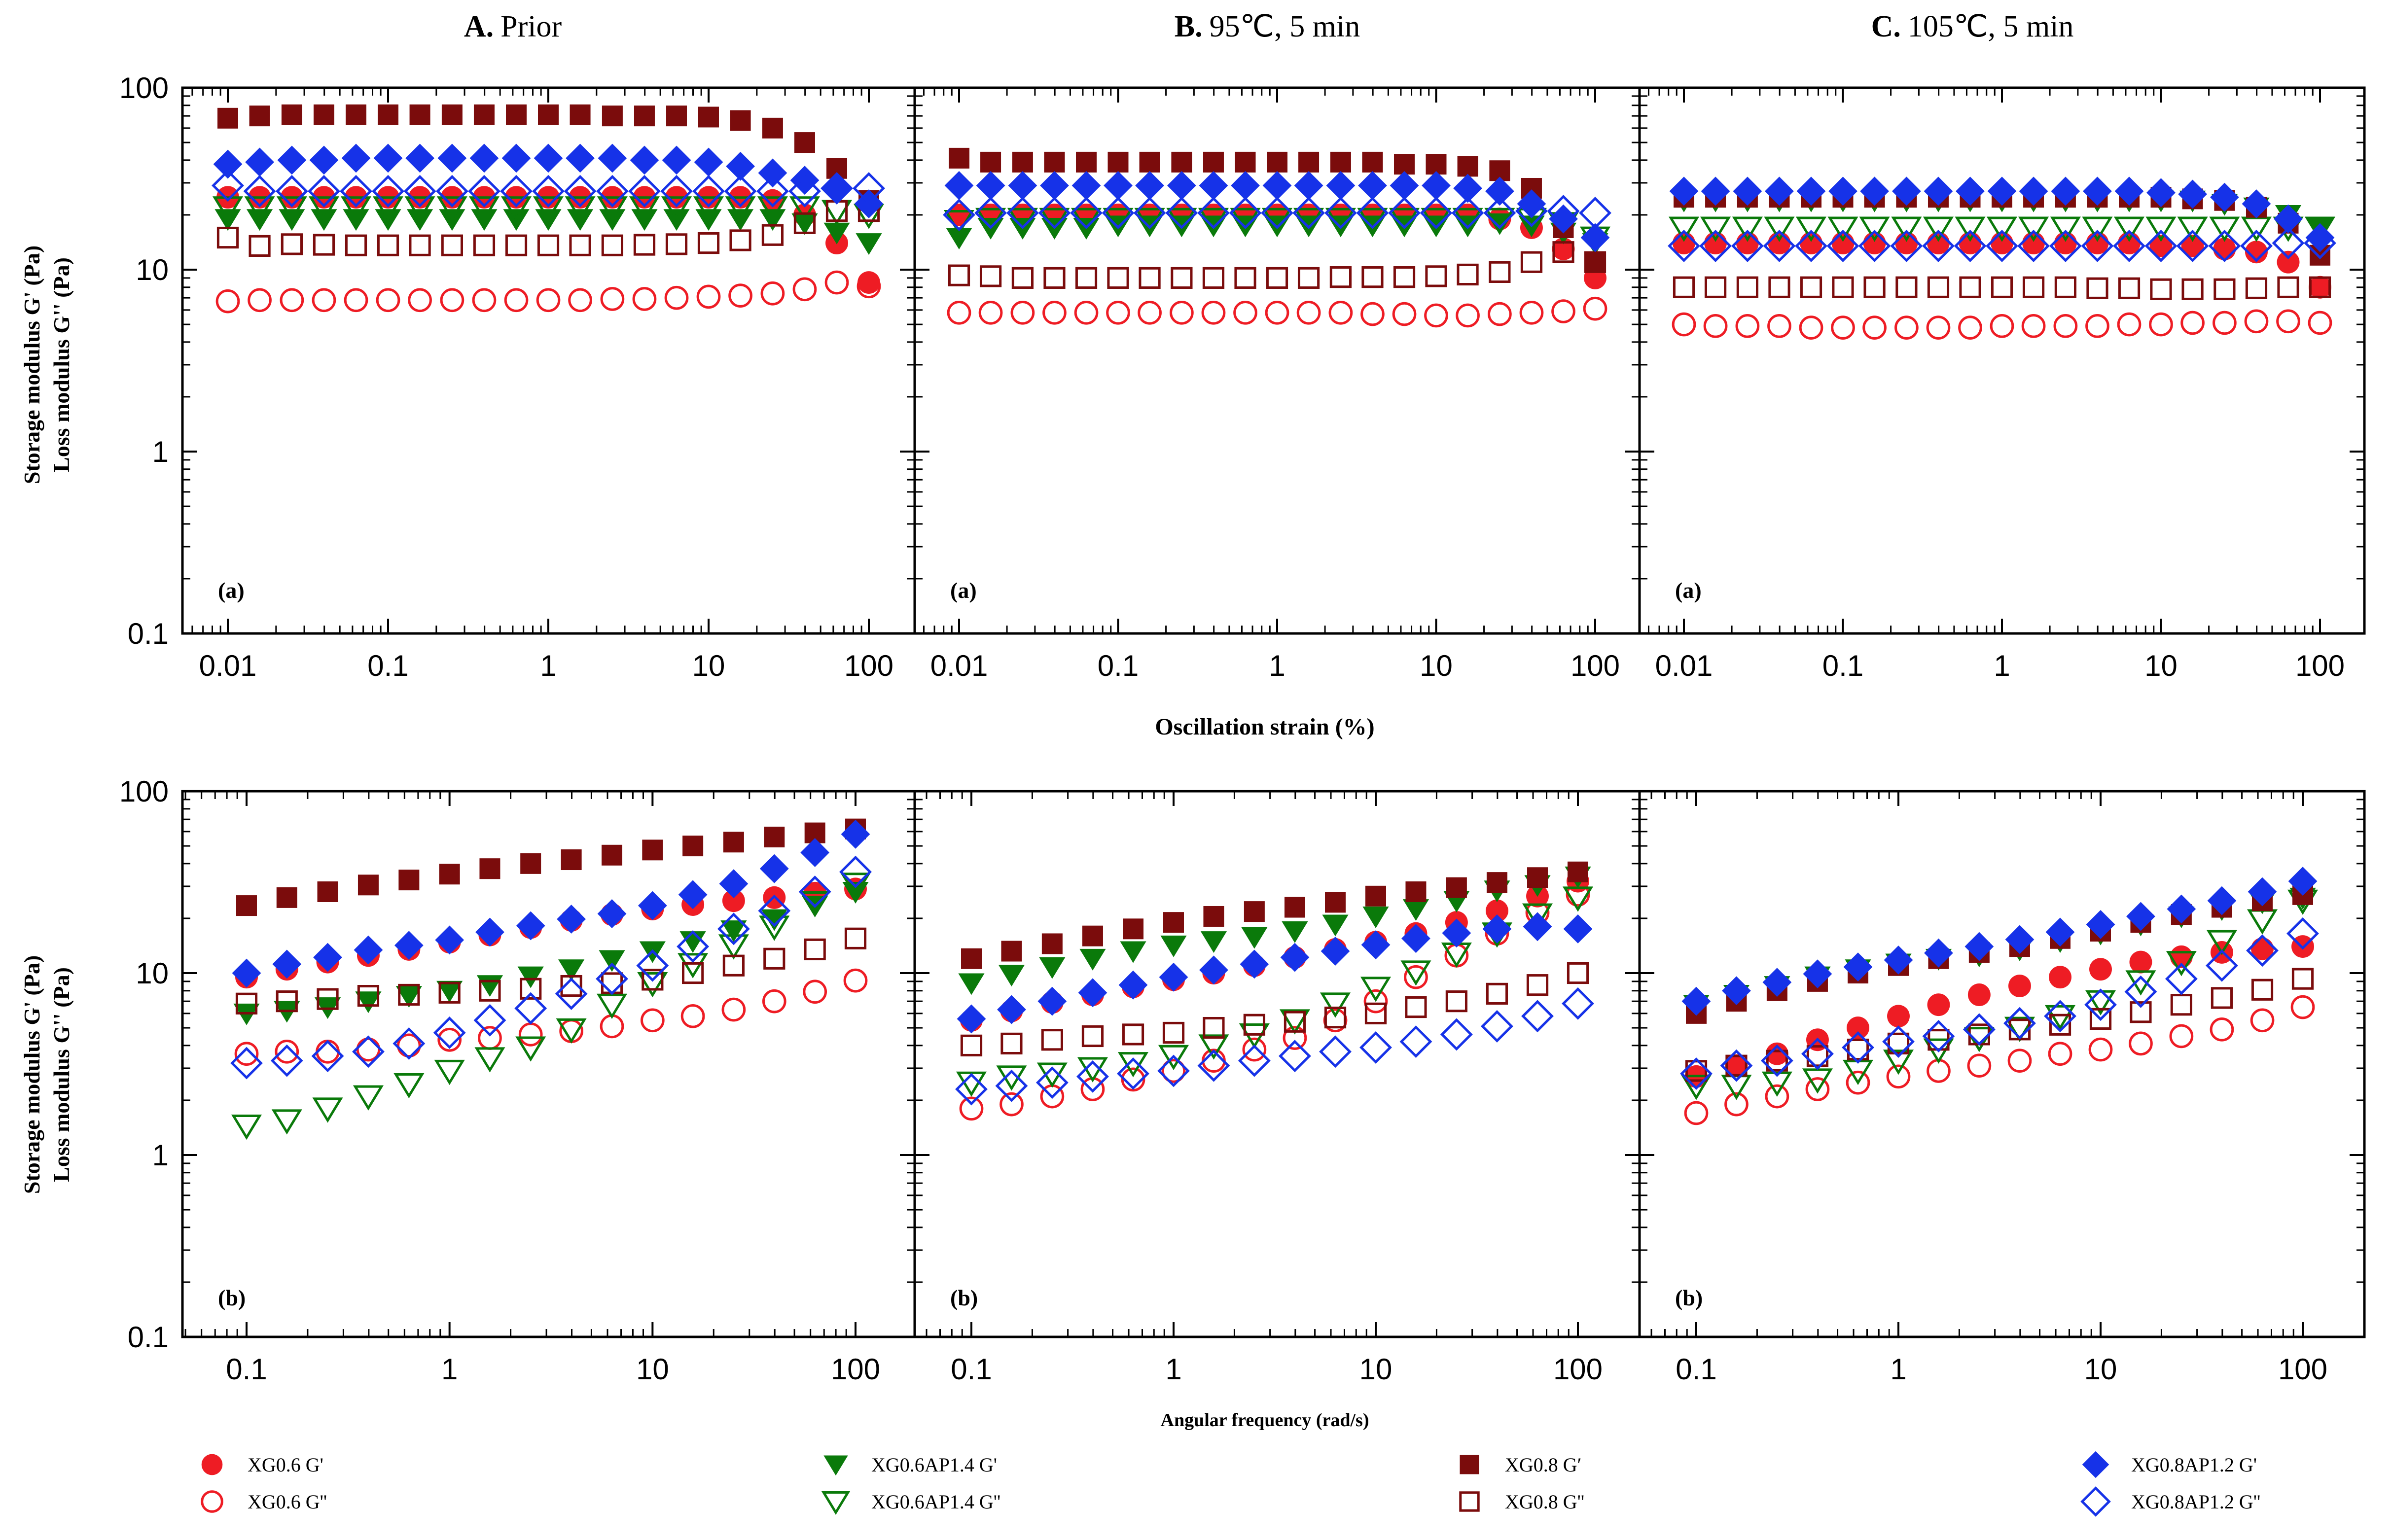  What do you see at coordinates (1544, 1502) in the screenshot?
I see `legend-label: XG0.8 G''` at bounding box center [1544, 1502].